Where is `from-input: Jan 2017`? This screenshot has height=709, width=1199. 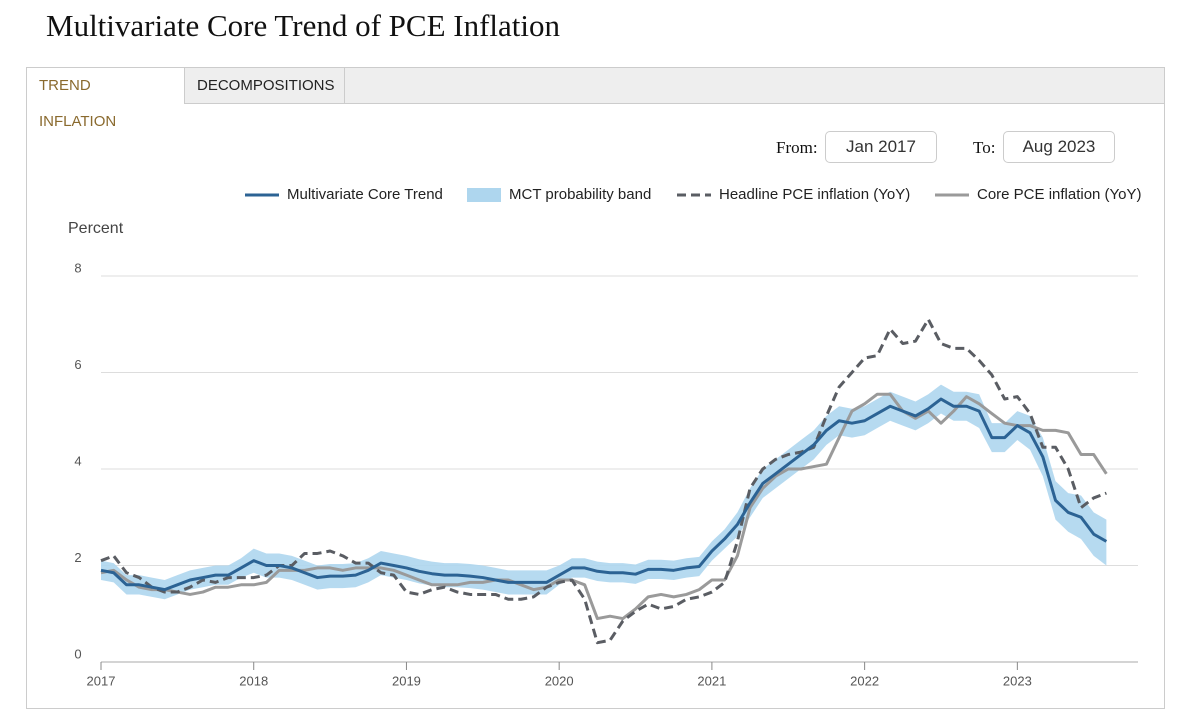
from-input: Jan 2017 is located at coordinates (881, 147).